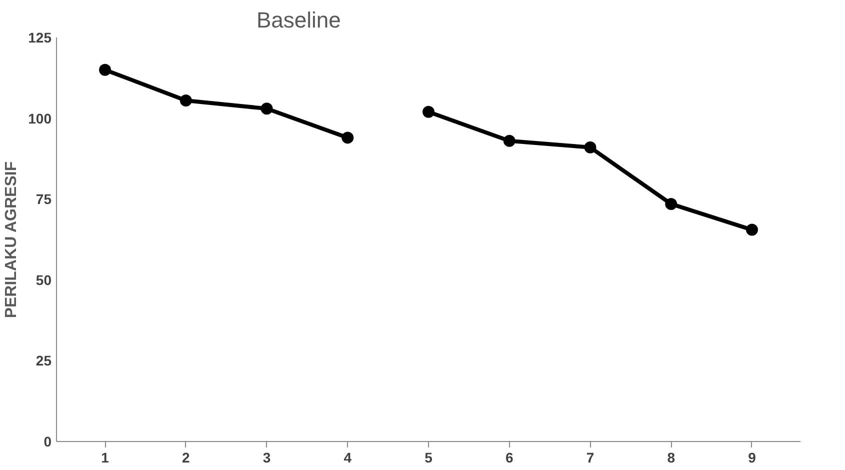 The height and width of the screenshot is (470, 845). Describe the element at coordinates (186, 458) in the screenshot. I see `x-tick-label: 2` at that location.